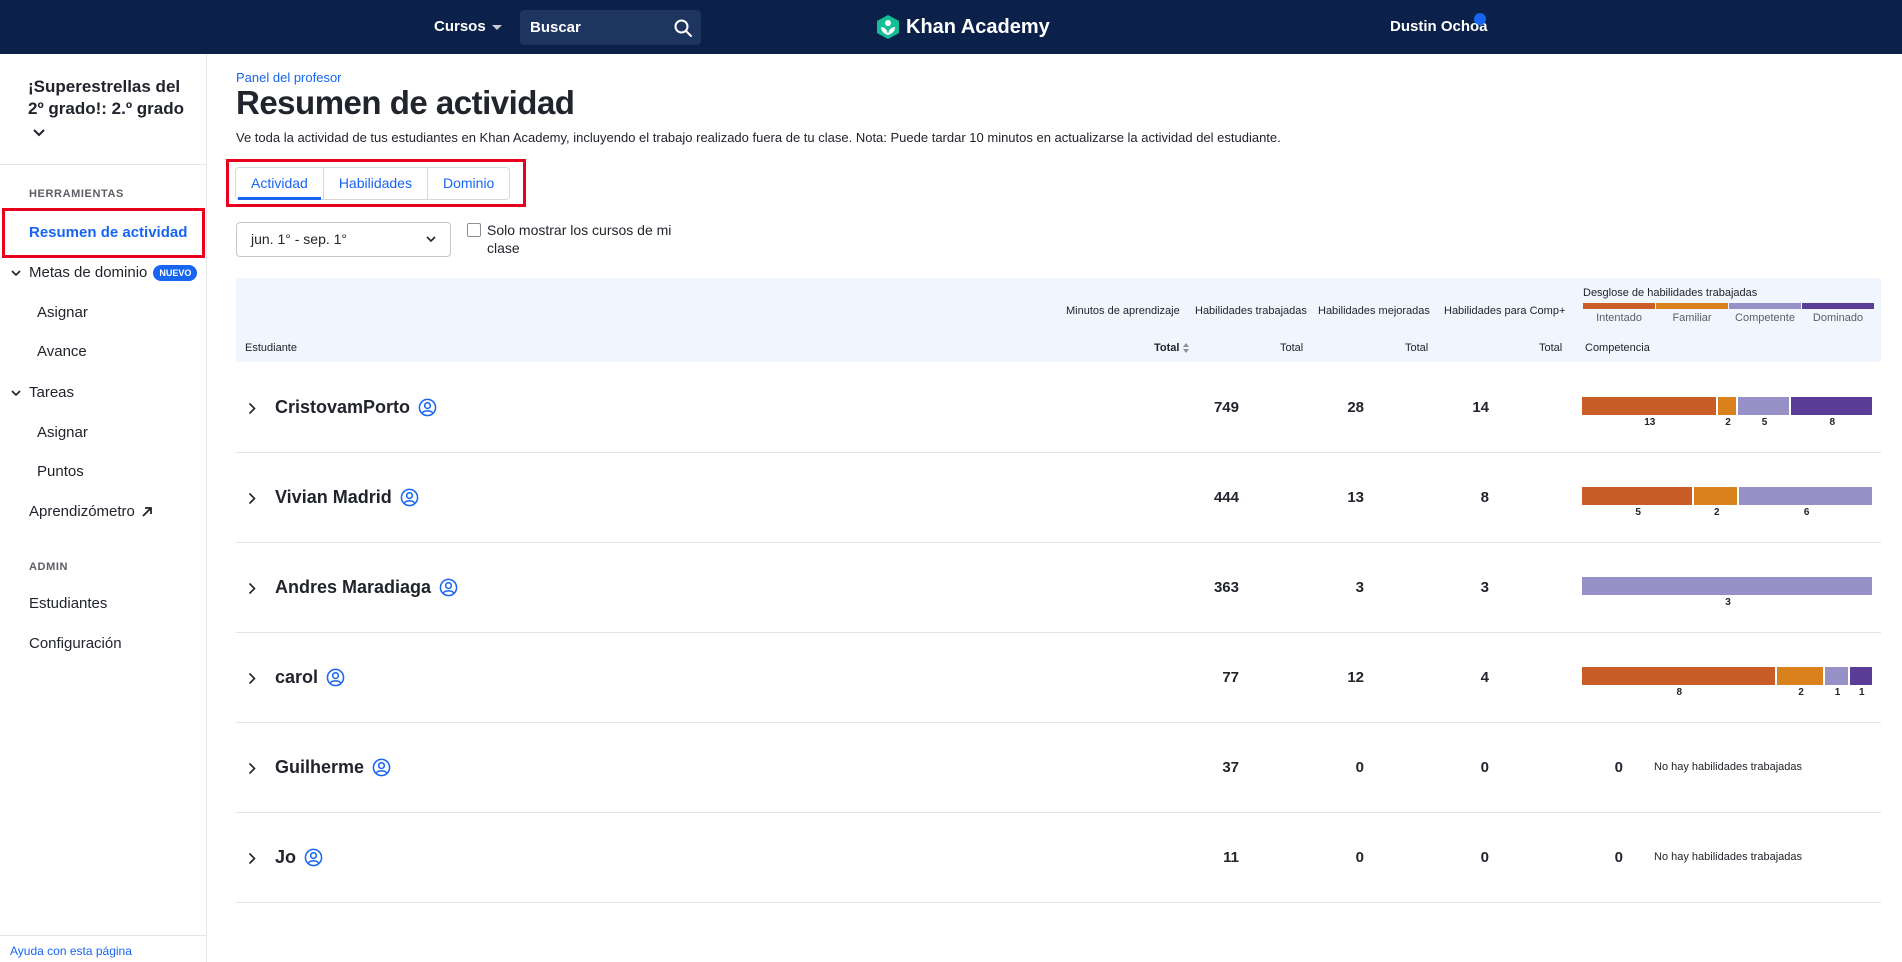 The image size is (1902, 962). I want to click on student-name: CristovamPorto, so click(356, 407).